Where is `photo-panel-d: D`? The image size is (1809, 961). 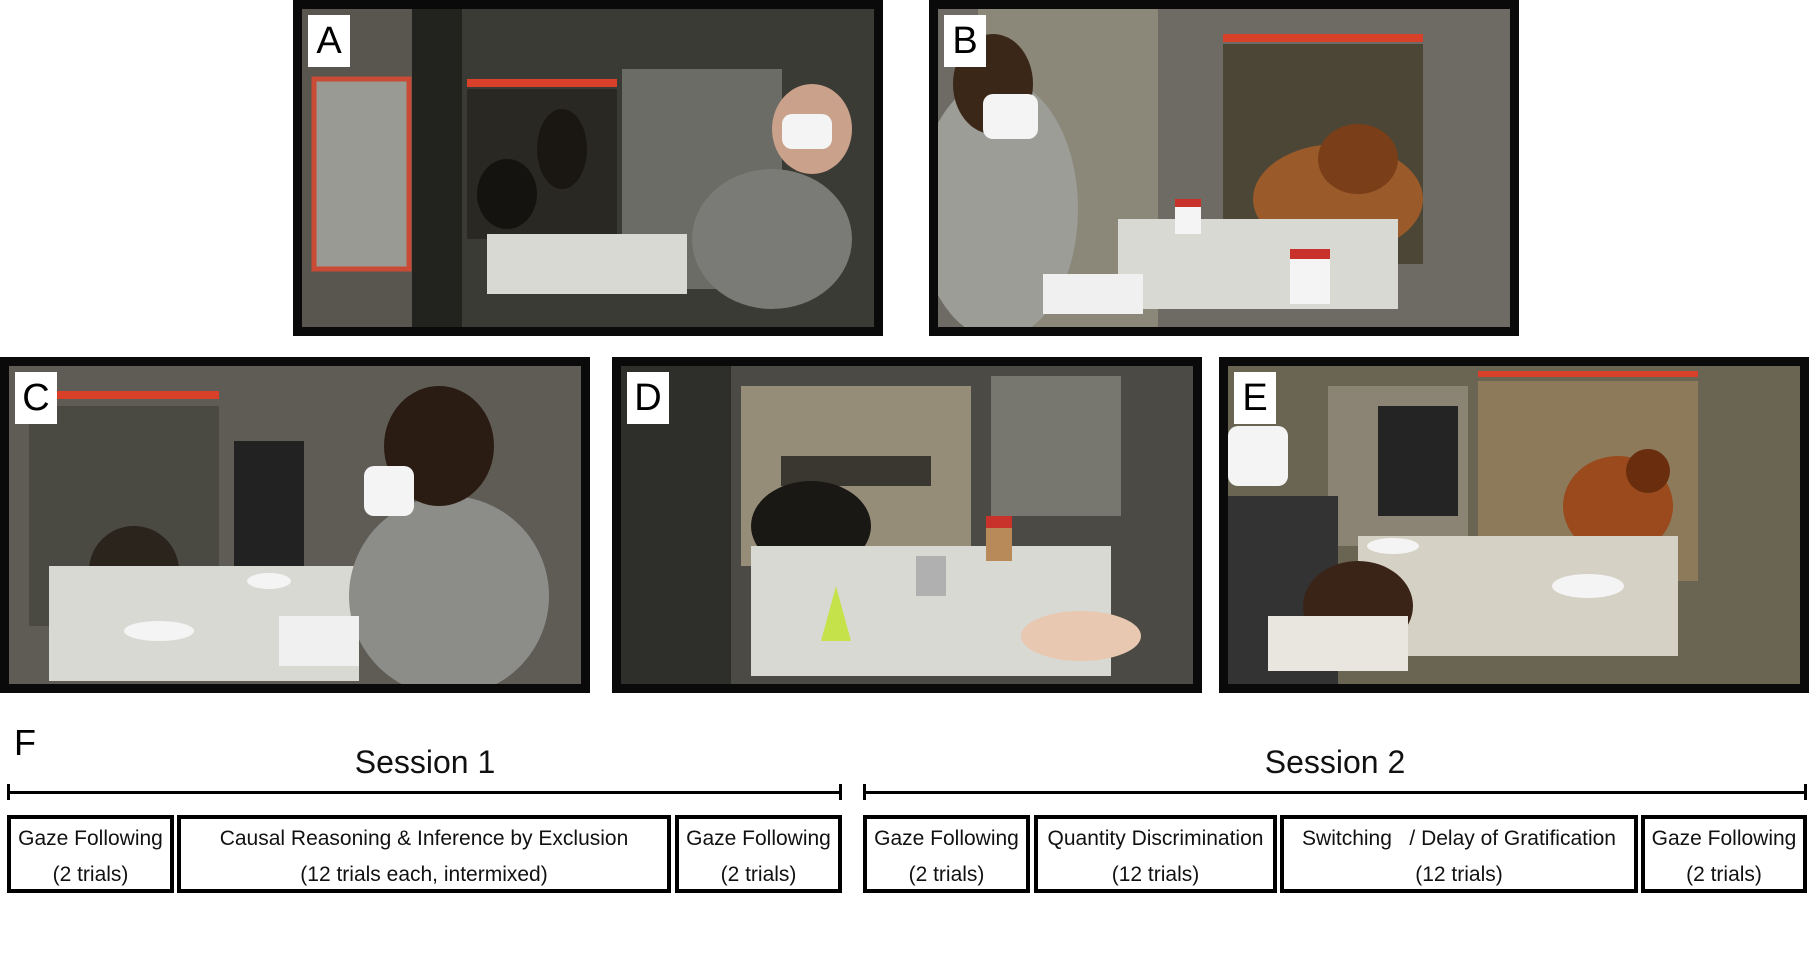 photo-panel-d: D is located at coordinates (907, 525).